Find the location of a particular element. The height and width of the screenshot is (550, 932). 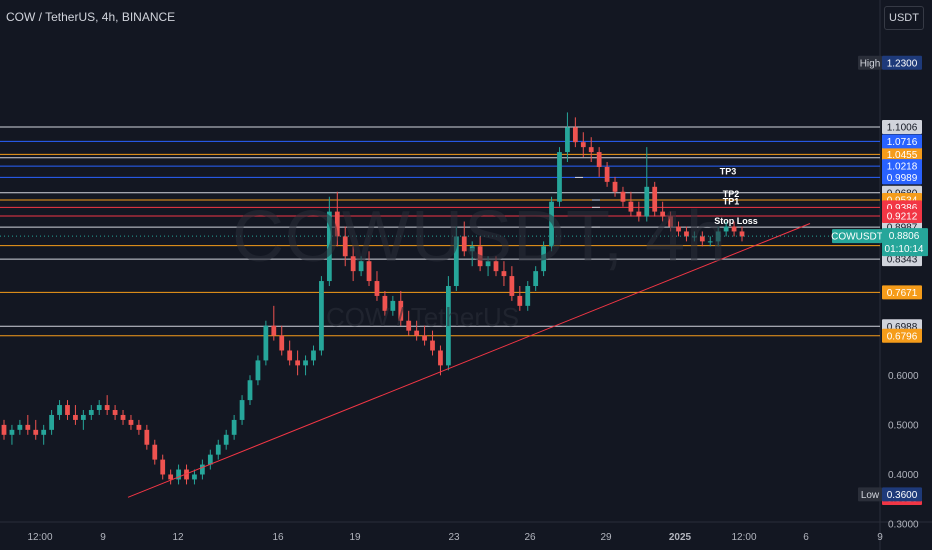

current-symbol-label: COWUSDT is located at coordinates (857, 237).